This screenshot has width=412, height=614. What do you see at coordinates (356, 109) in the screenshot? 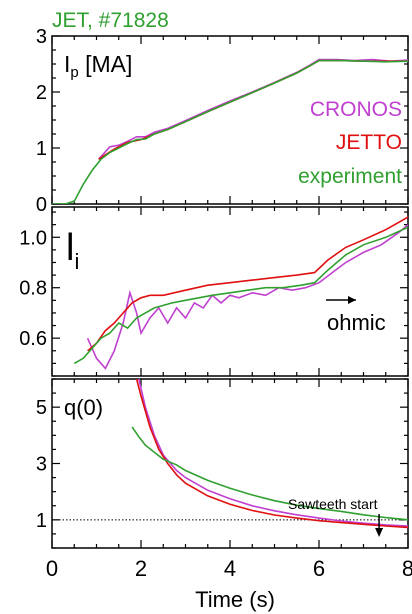
I see `legend-entry: CRONOS` at bounding box center [356, 109].